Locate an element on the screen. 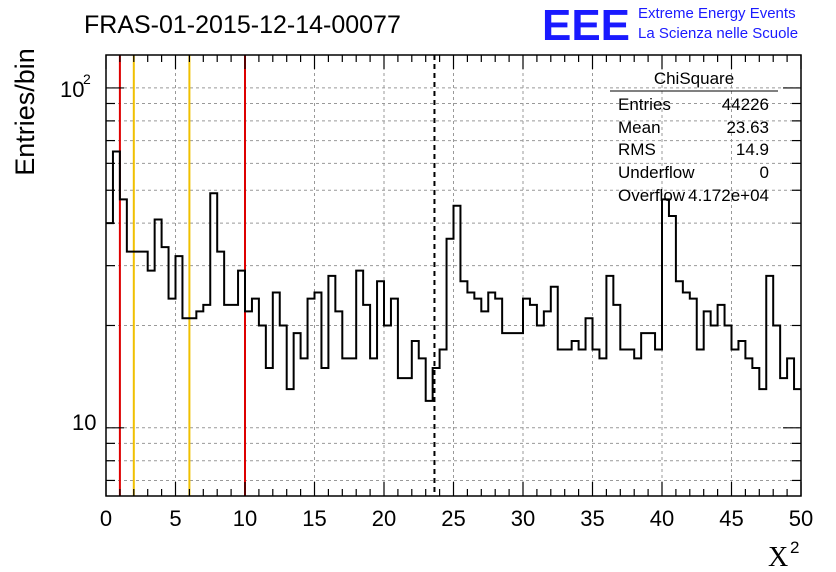 The width and height of the screenshot is (836, 572). stats-label-mean: Mean is located at coordinates (639, 127).